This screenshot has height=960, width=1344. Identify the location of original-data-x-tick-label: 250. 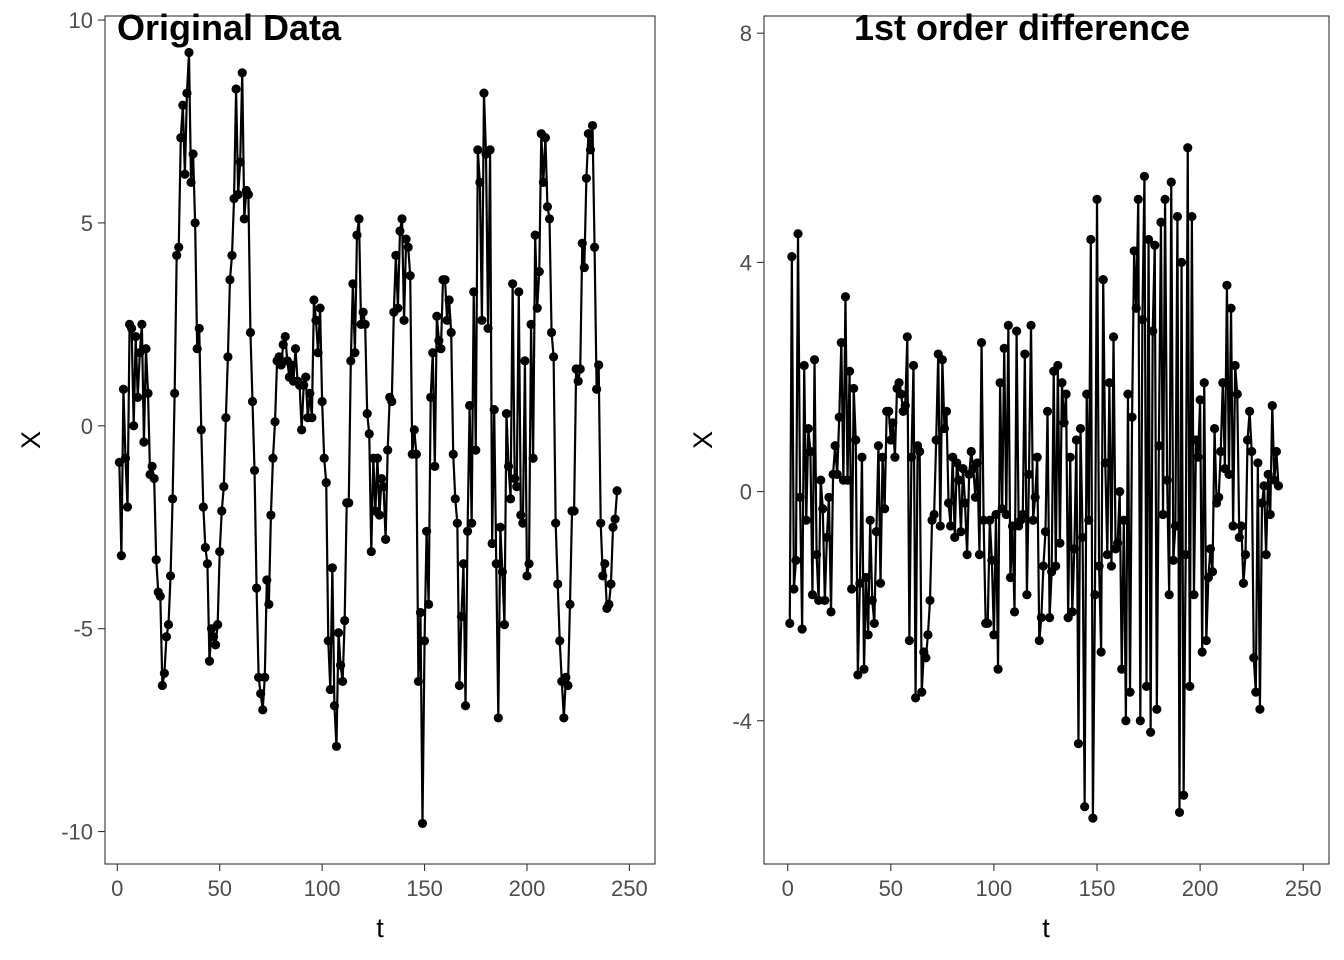
(629, 888).